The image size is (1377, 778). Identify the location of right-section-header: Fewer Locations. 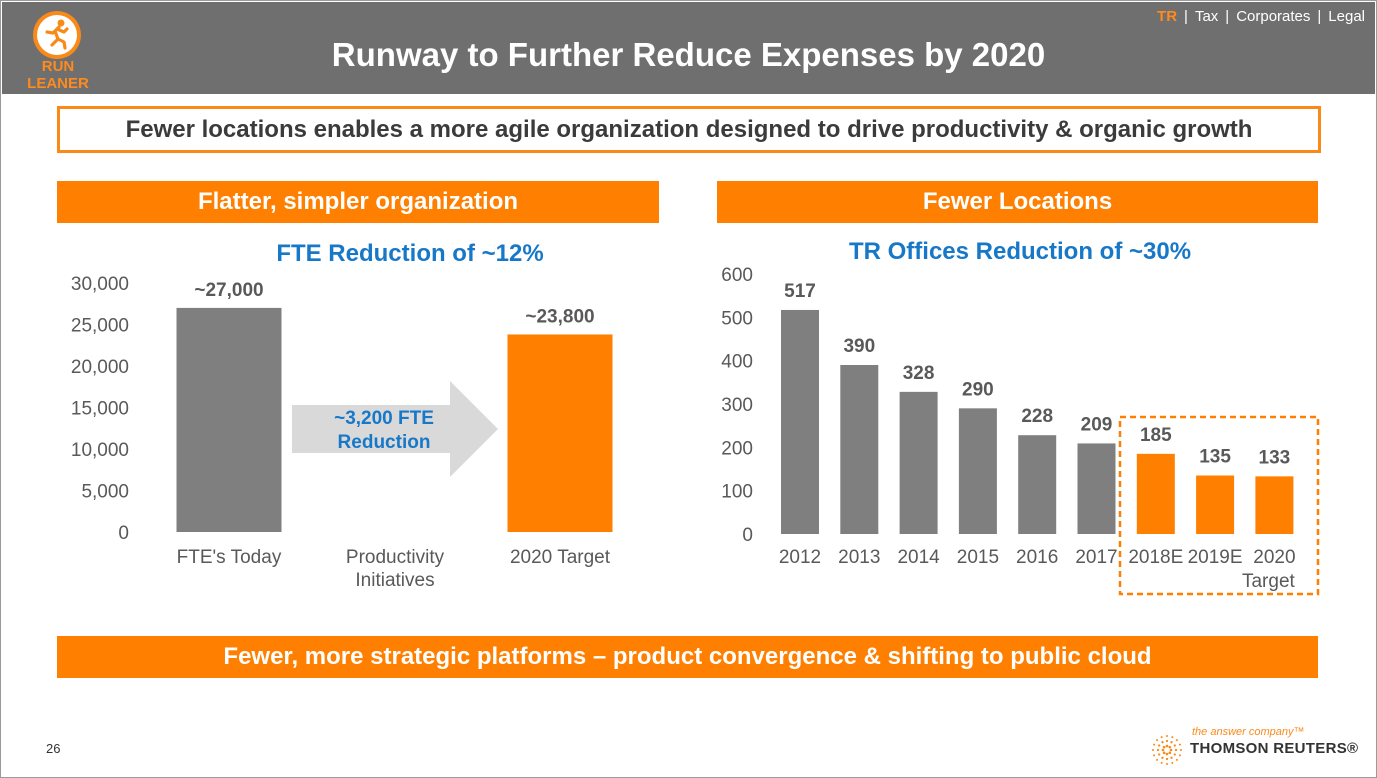
(1017, 202).